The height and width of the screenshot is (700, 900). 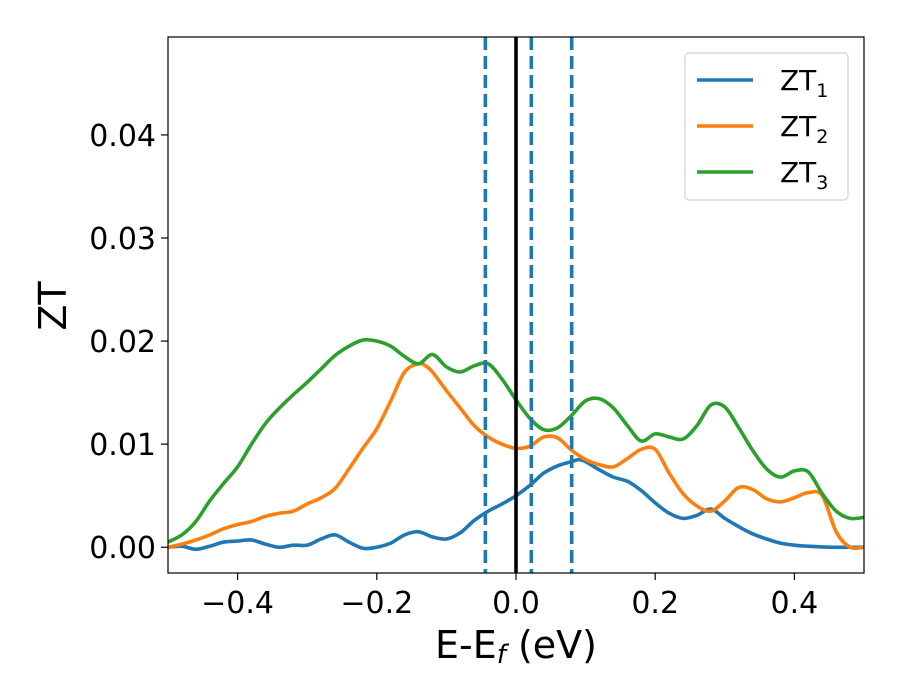 What do you see at coordinates (655, 603) in the screenshot?
I see `x-tick-label: 0.2` at bounding box center [655, 603].